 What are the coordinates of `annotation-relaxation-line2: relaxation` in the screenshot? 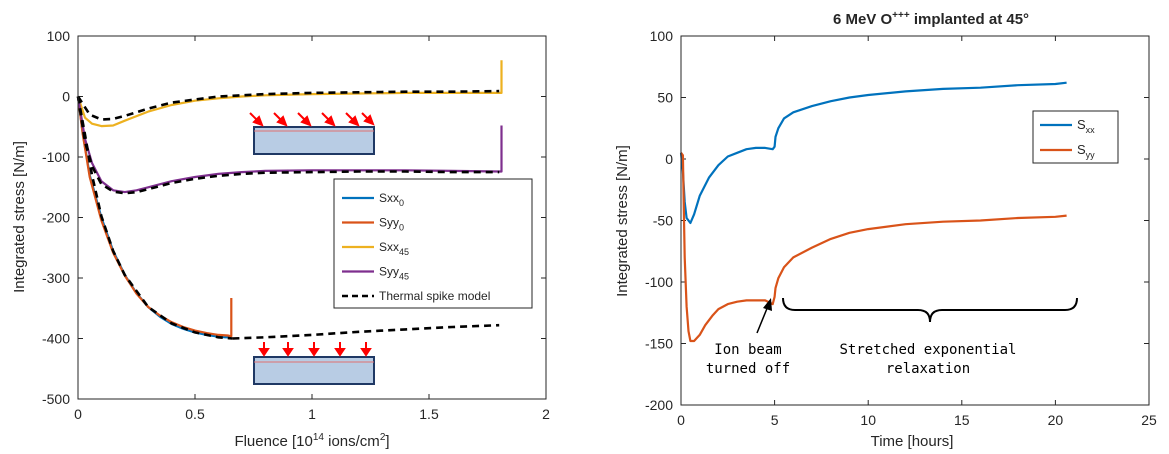 It's located at (928, 369).